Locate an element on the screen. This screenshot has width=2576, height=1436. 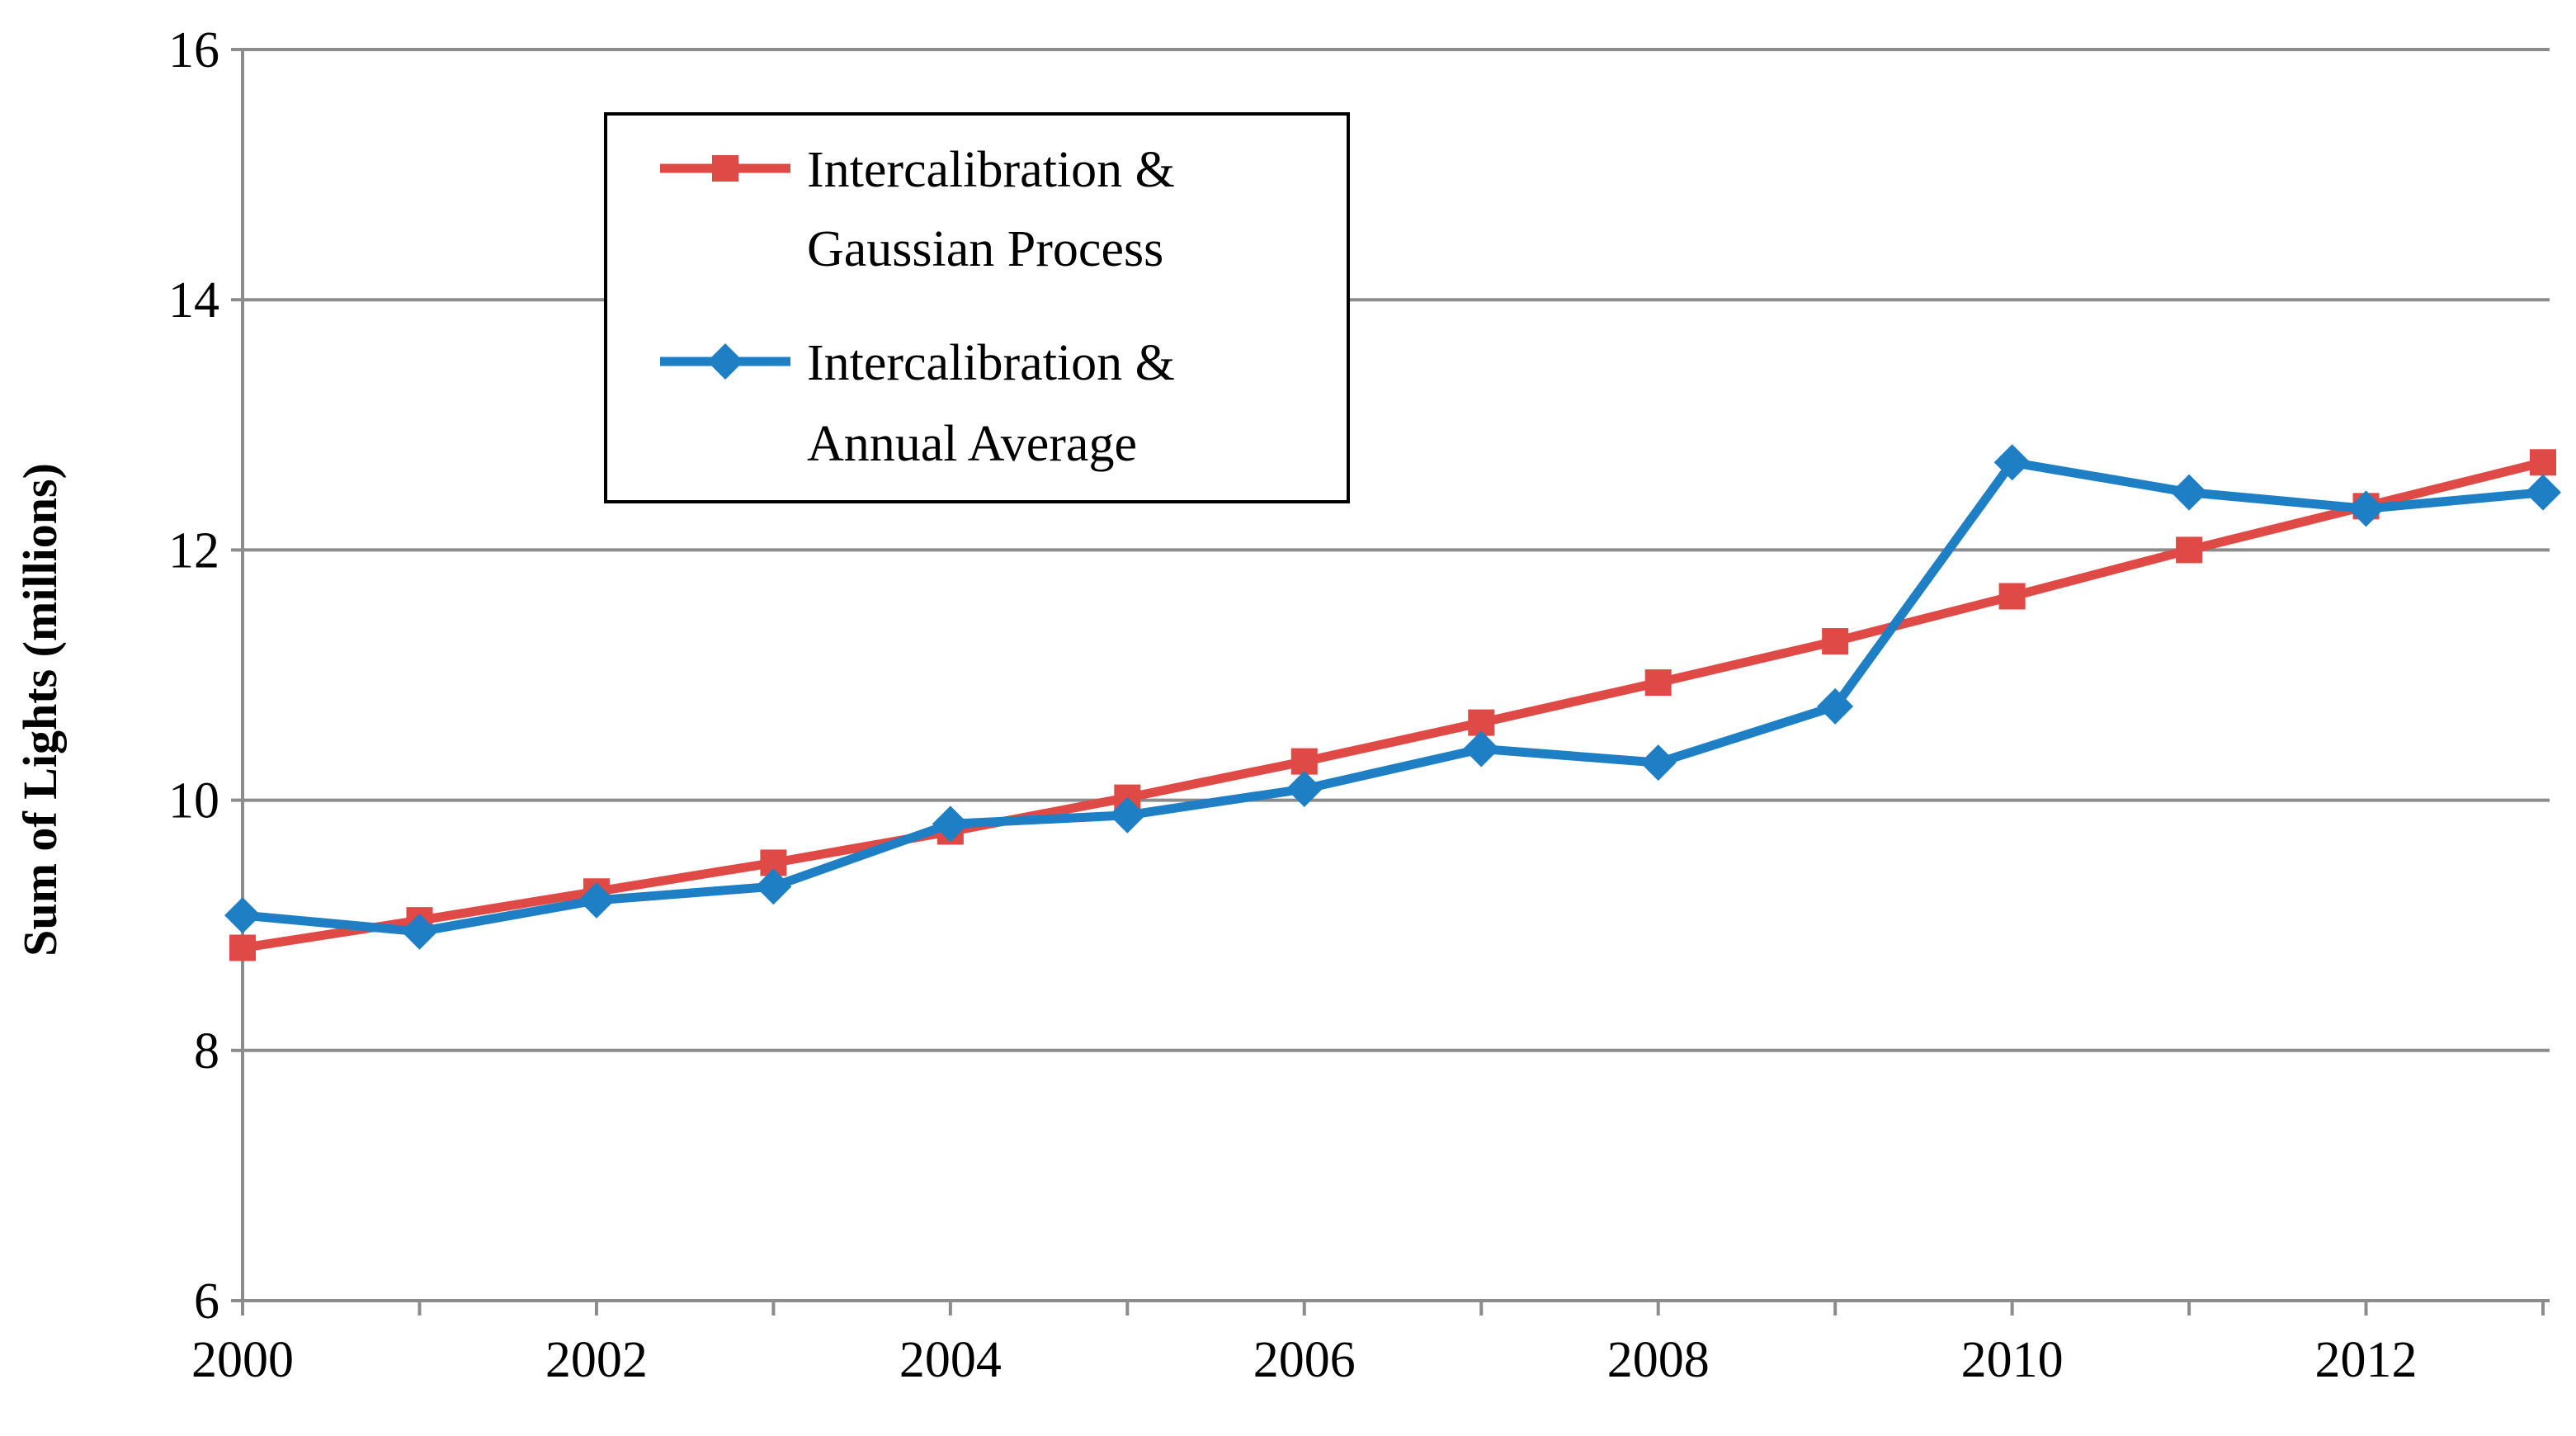
x-tick-label: 2002 is located at coordinates (596, 1360).